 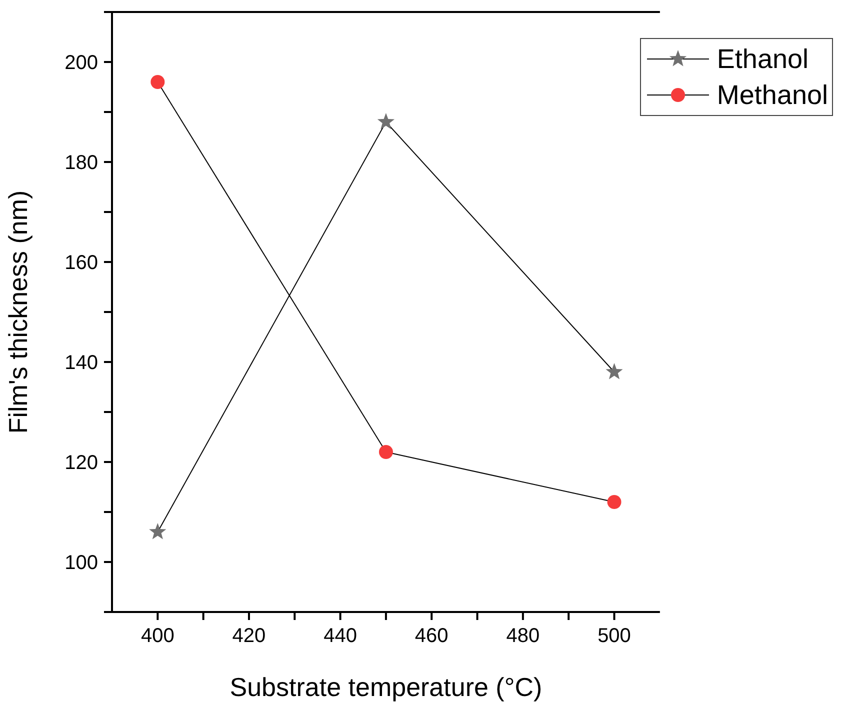 I want to click on y-tick-label: 180, so click(x=81, y=163).